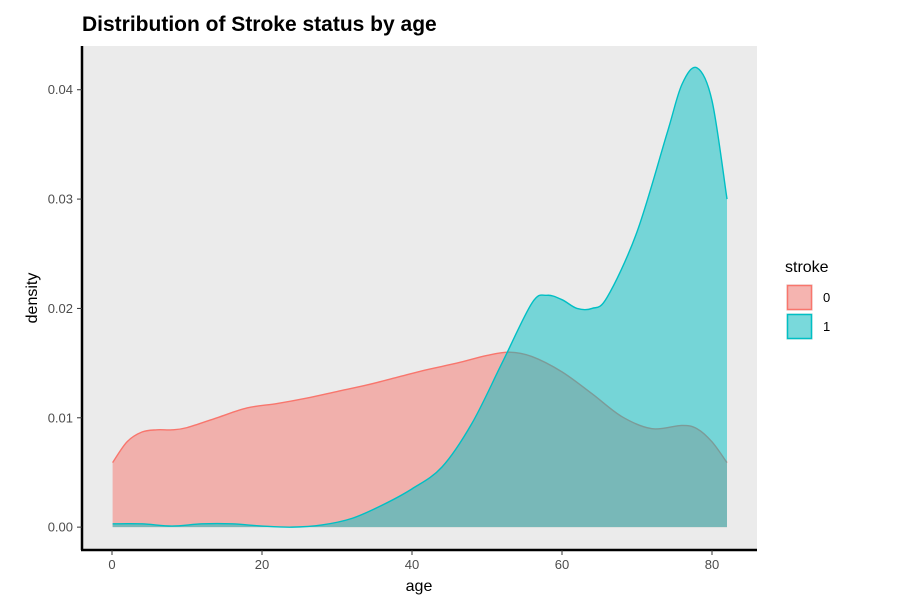  What do you see at coordinates (60, 199) in the screenshot?
I see `y-tick-label: 0.03` at bounding box center [60, 199].